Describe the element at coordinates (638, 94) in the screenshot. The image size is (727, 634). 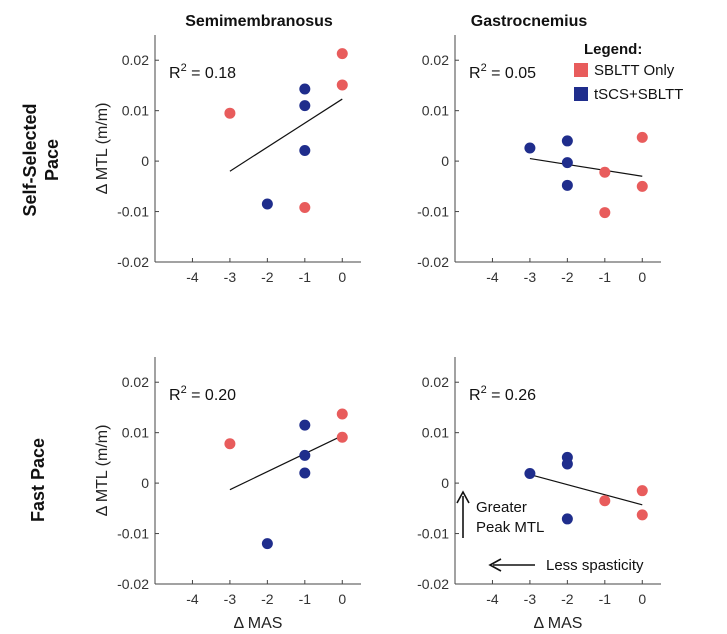
I see `legend-label-tscs-sbltt: tSCS+SBLTT` at that location.